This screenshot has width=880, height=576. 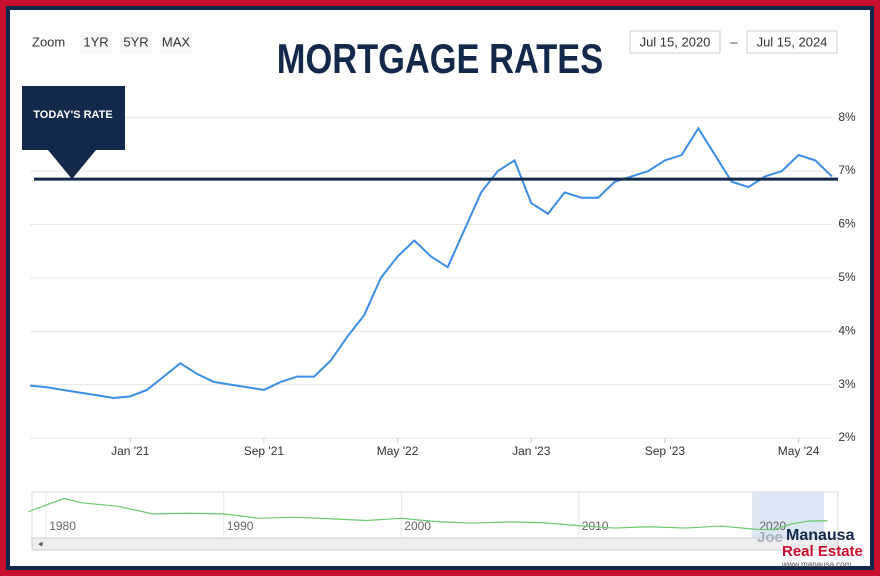 What do you see at coordinates (788, 515) in the screenshot?
I see `navigator-window` at bounding box center [788, 515].